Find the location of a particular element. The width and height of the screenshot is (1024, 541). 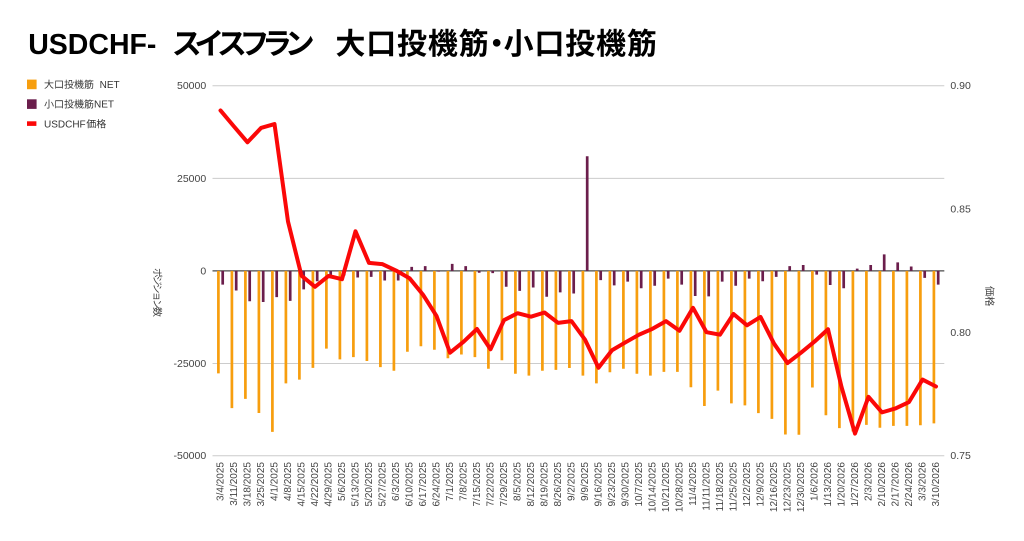

svg-text: 10/14/2025 is located at coordinates (653, 487).